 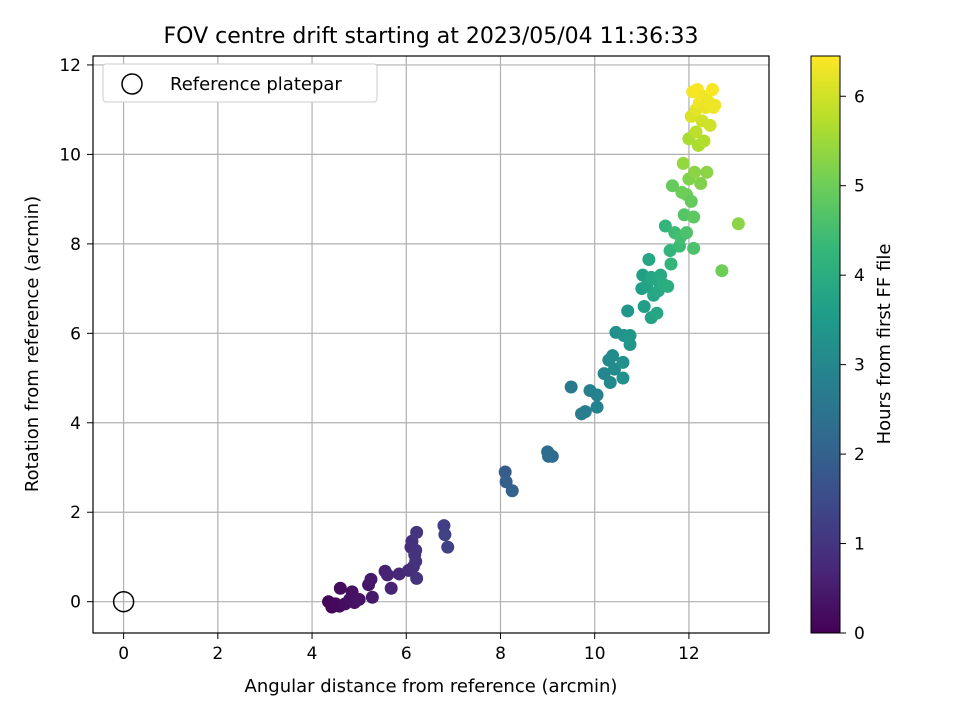 I want to click on colorbar: 0 1 2 3 4 5 6 Hours from first FF file, so click(x=852, y=349).